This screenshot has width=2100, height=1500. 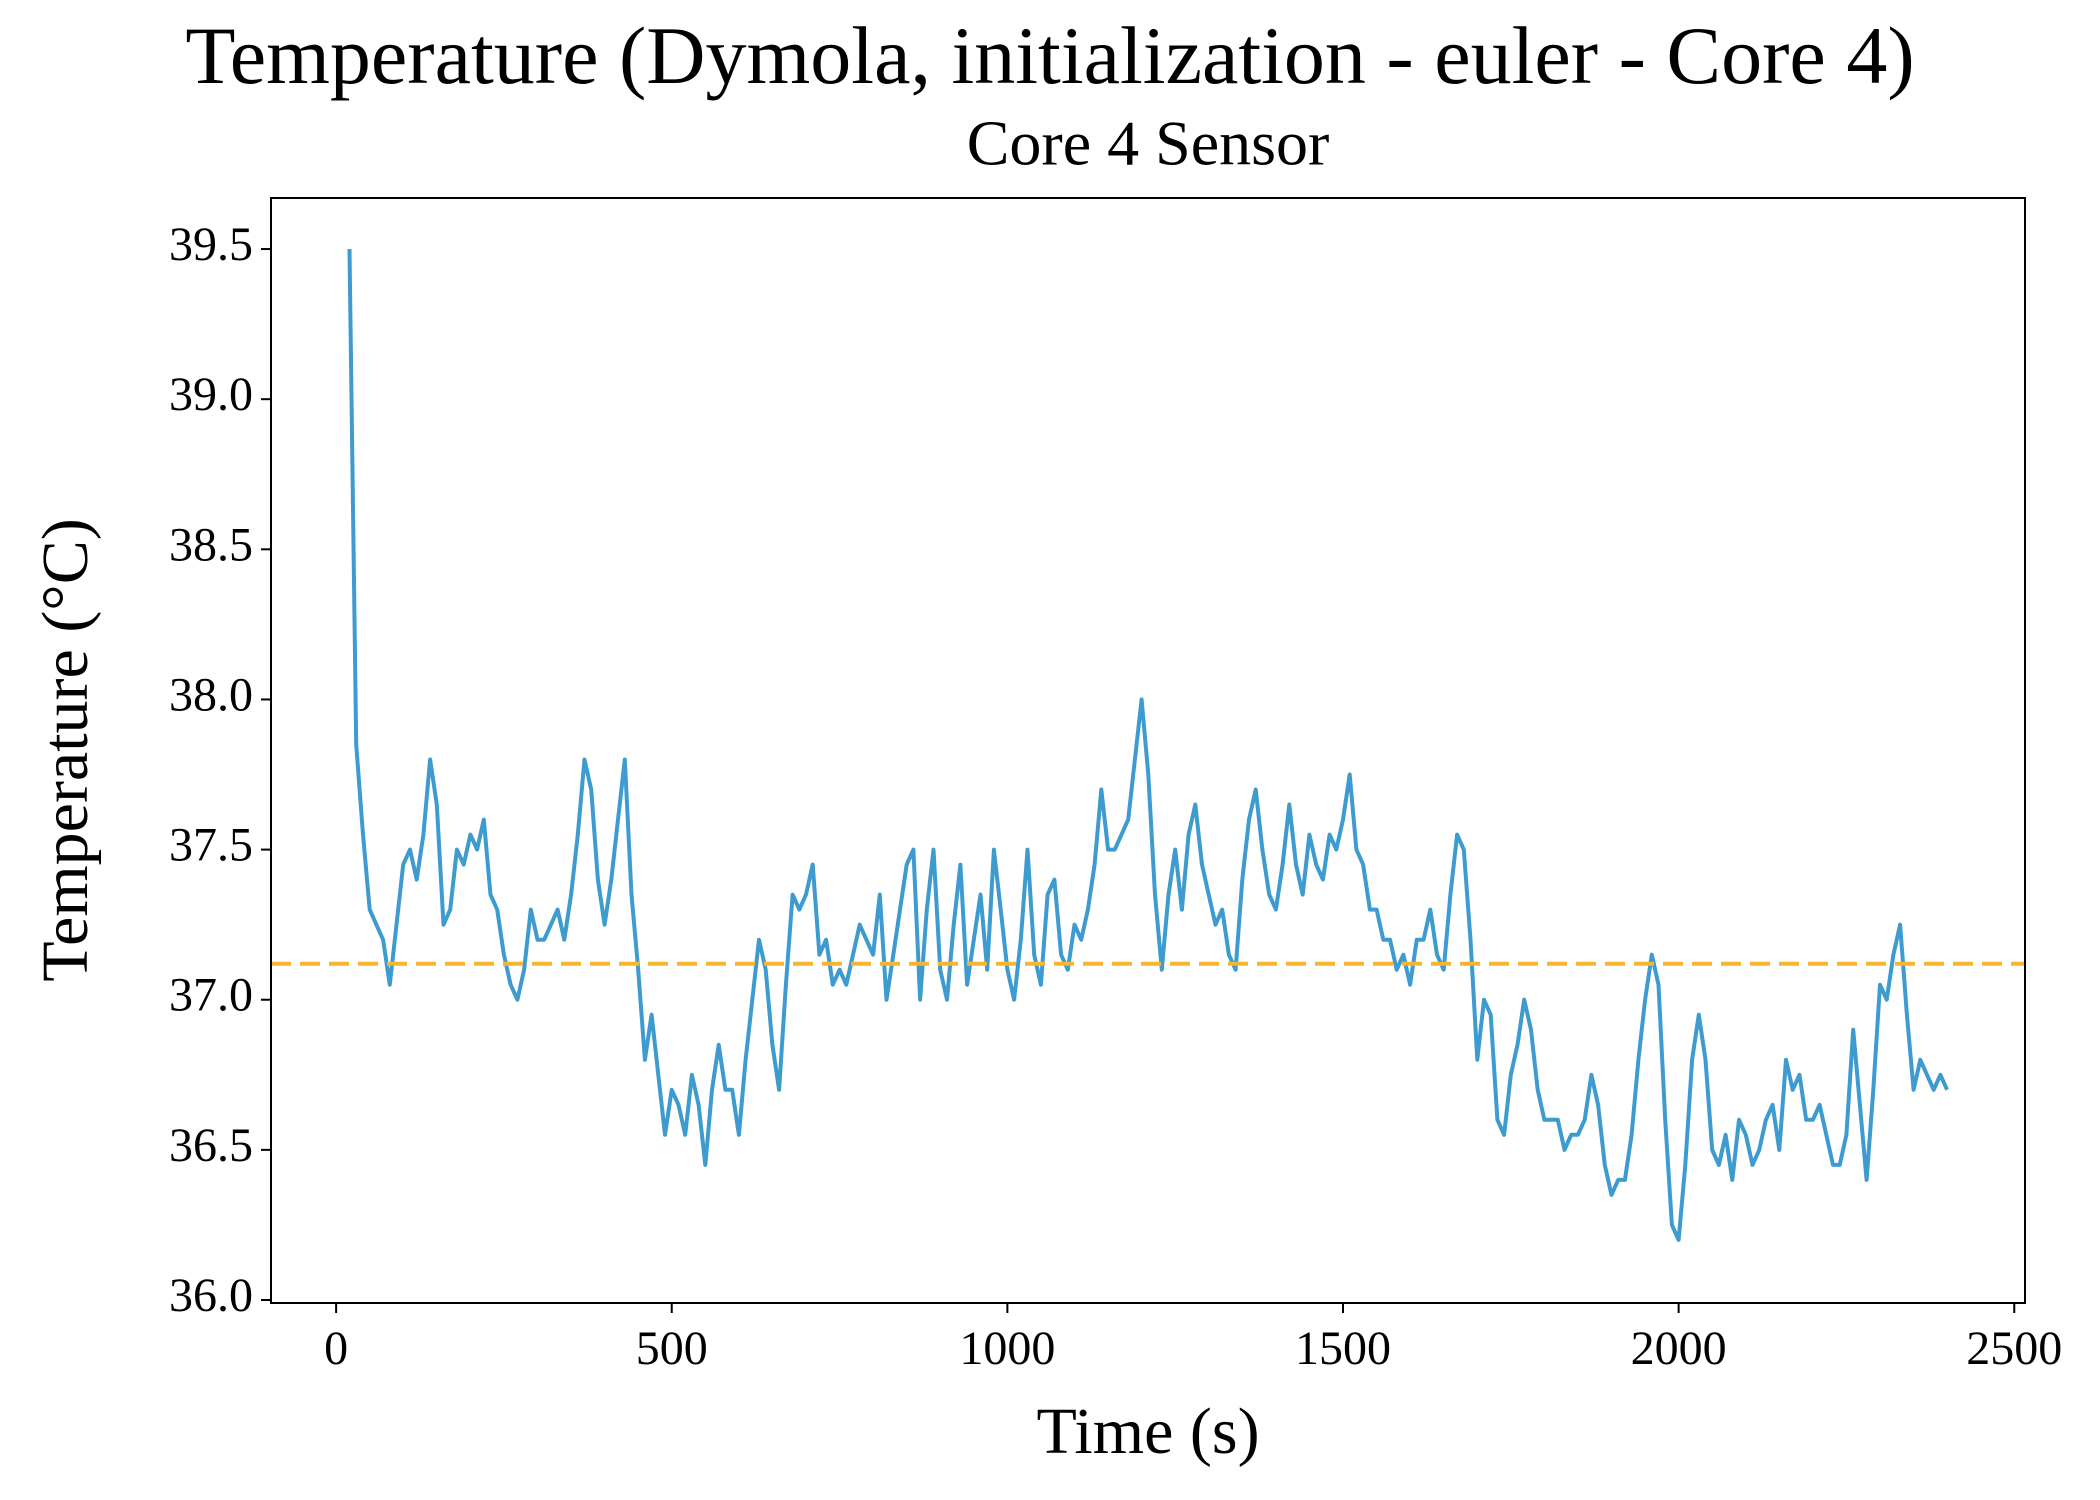 What do you see at coordinates (211, 244) in the screenshot?
I see `y-tick-label: 39.5` at bounding box center [211, 244].